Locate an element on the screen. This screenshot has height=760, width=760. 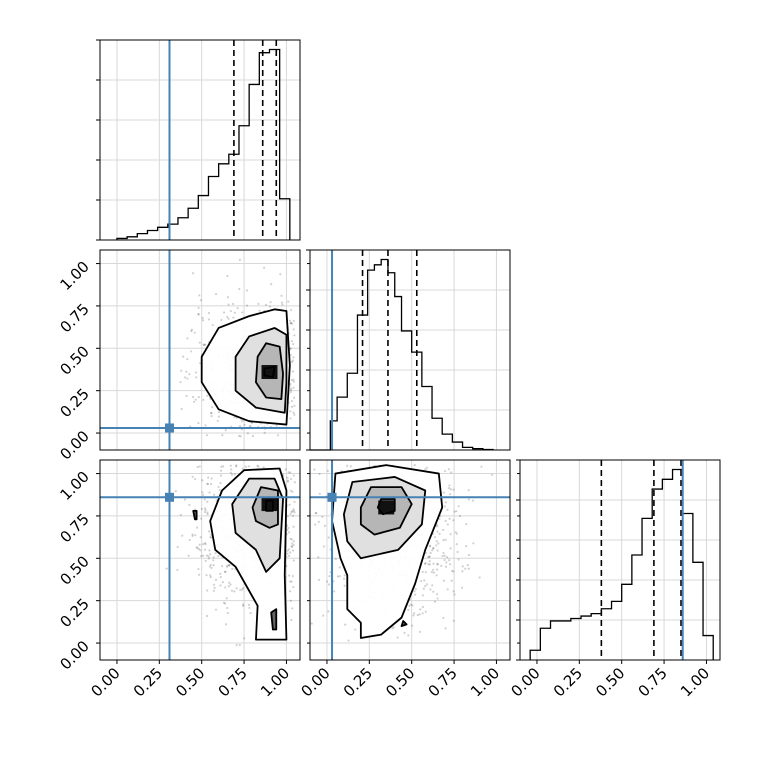
xtick-label: 0.50 is located at coordinates (400, 682).